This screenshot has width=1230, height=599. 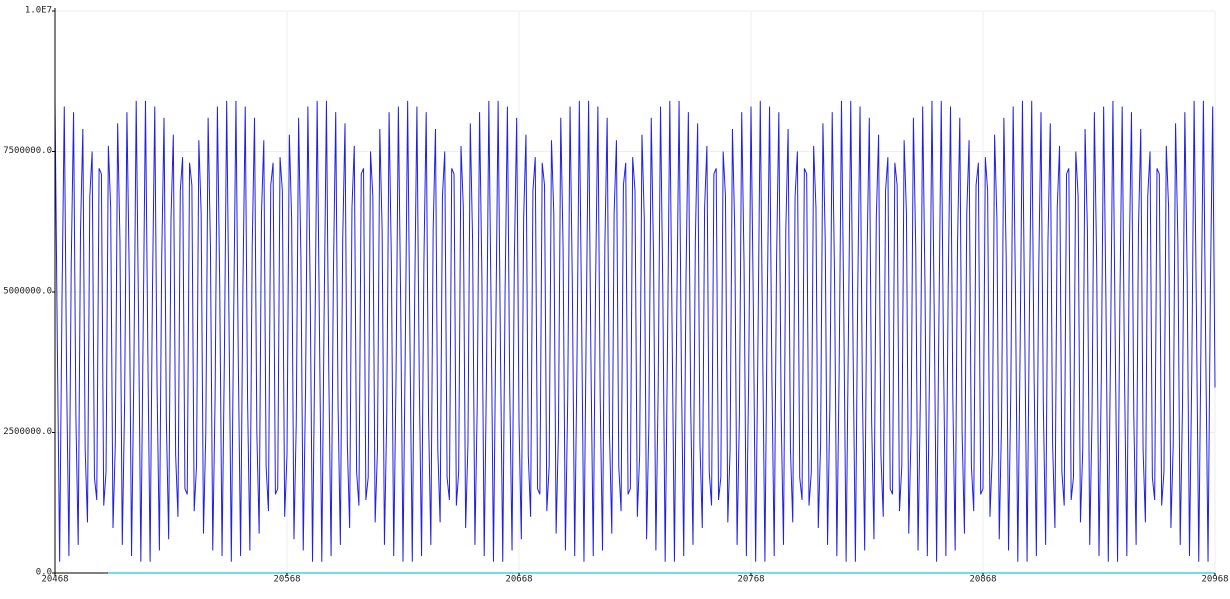 I want to click on x-tick-label: 20868, so click(x=982, y=580).